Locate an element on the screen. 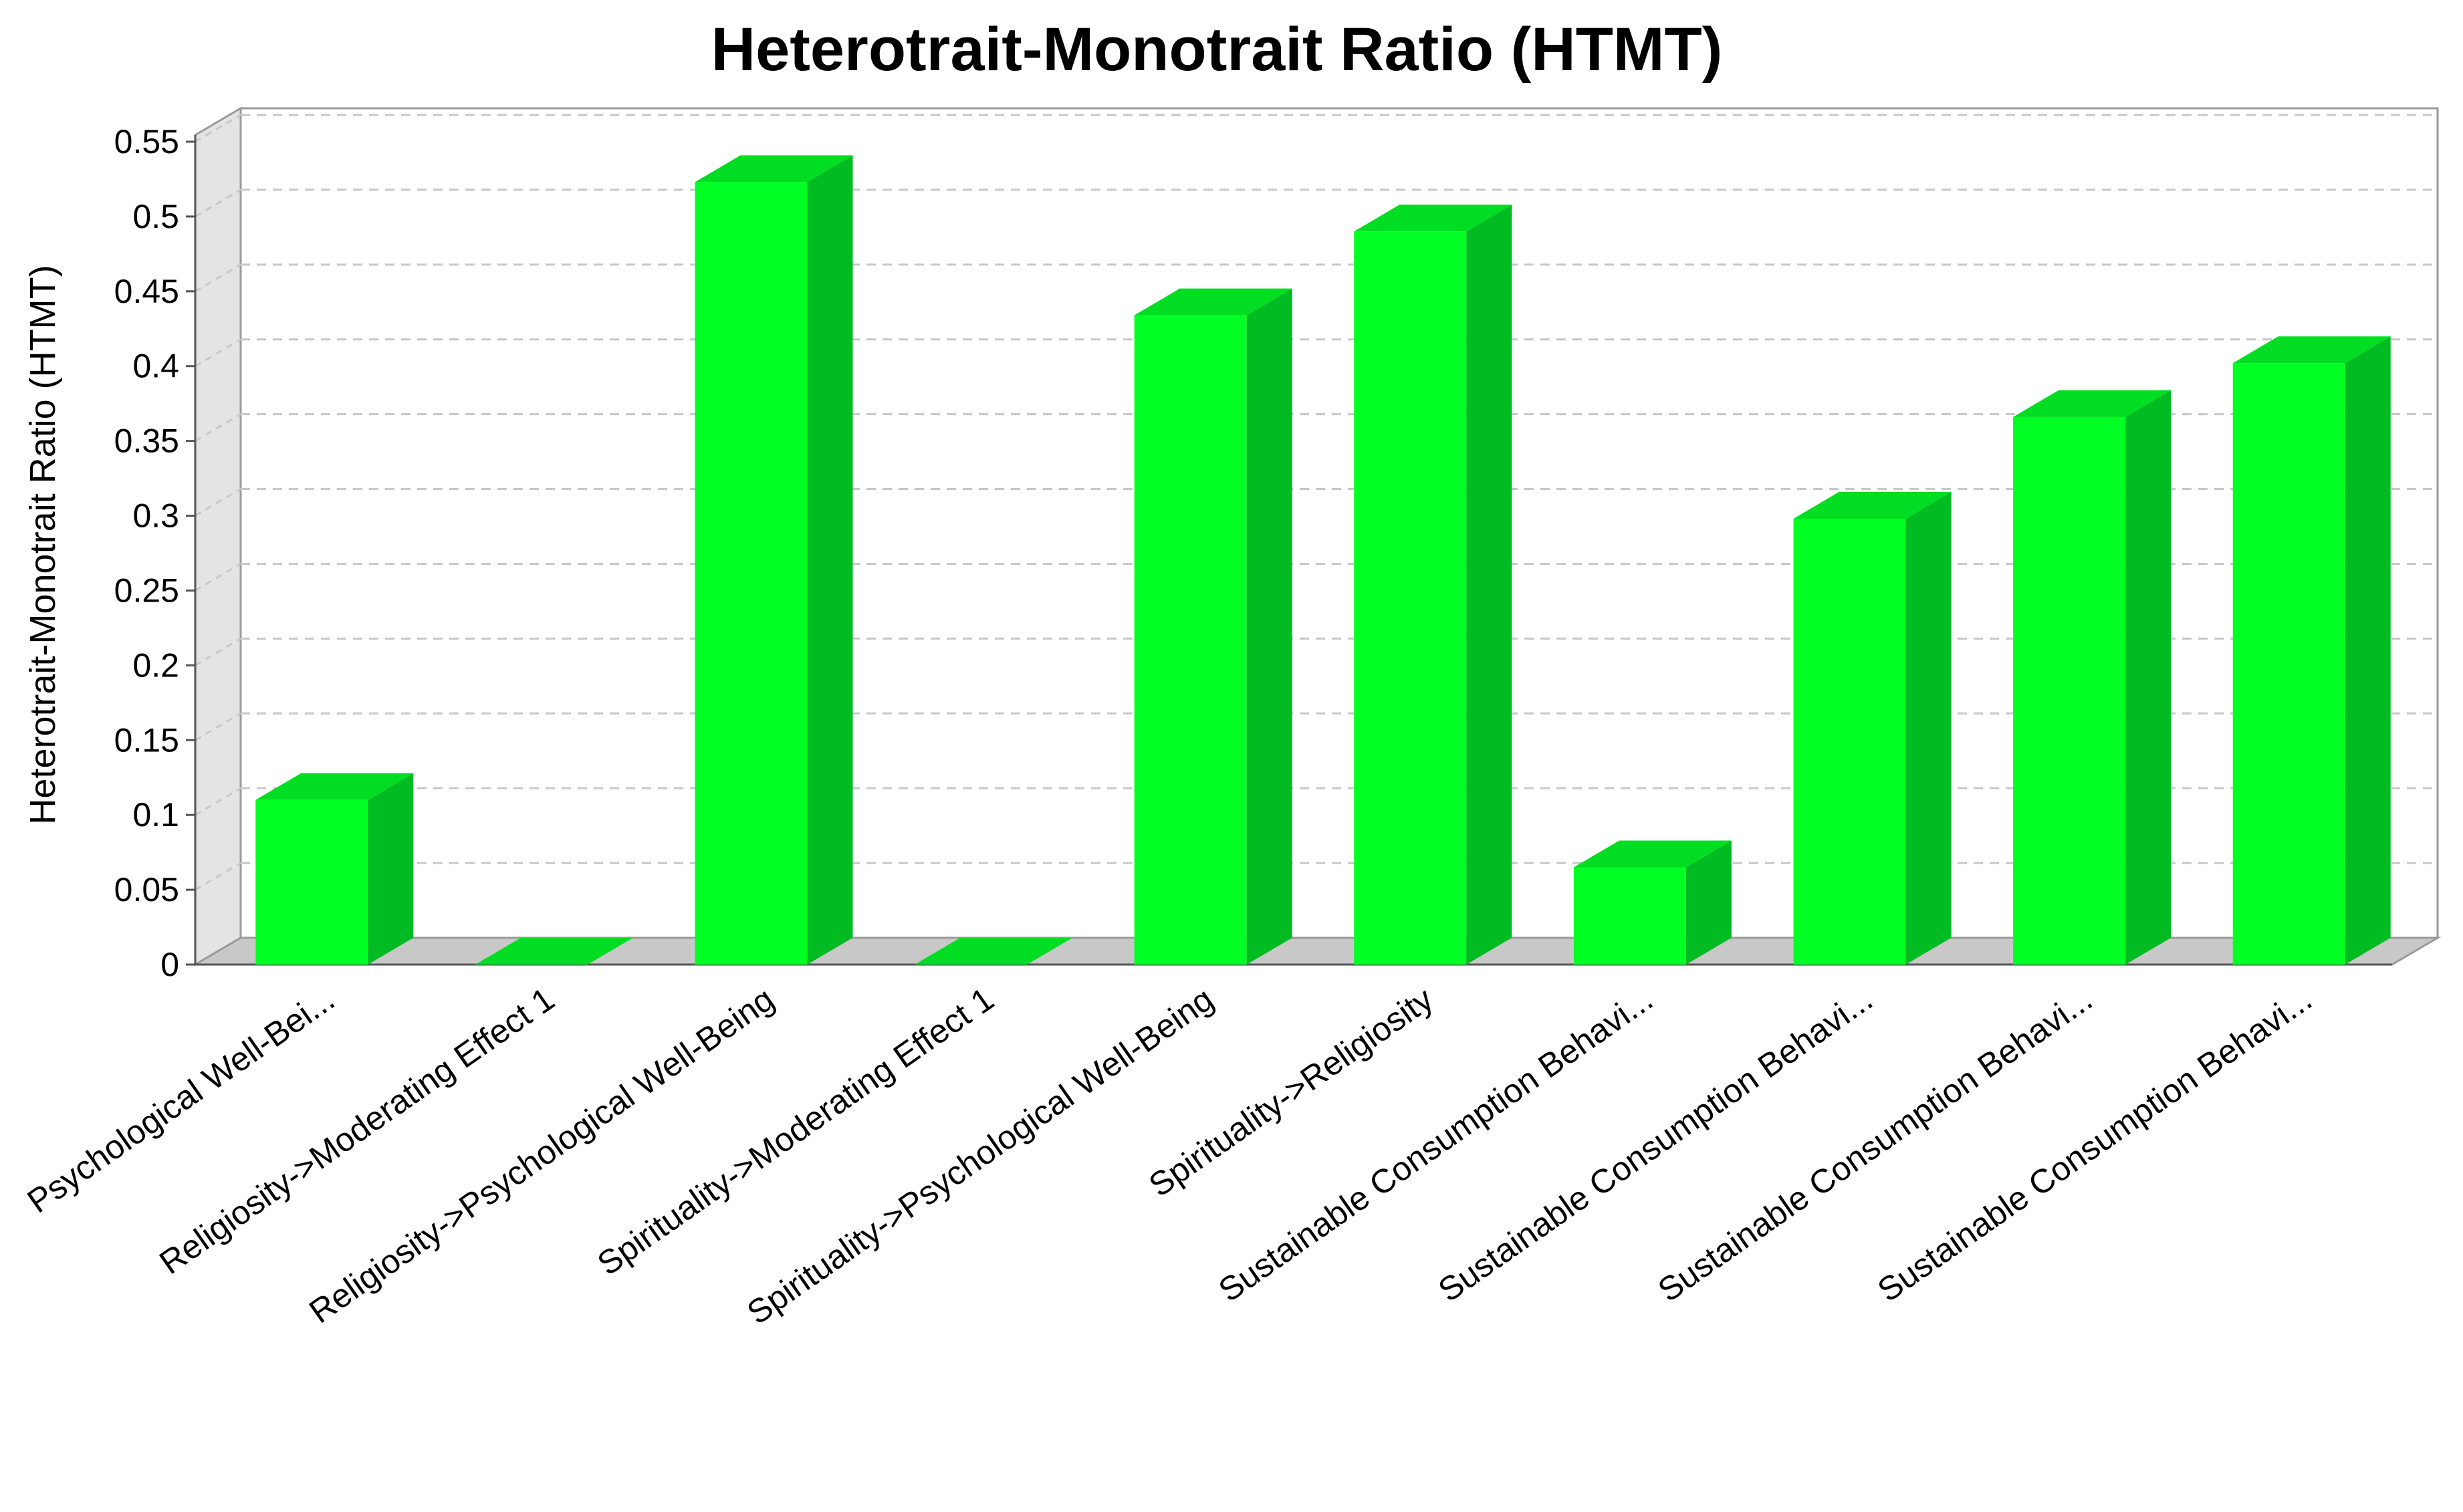 This screenshot has width=2463, height=1512. y-tick-label: 0.45 is located at coordinates (146, 291).